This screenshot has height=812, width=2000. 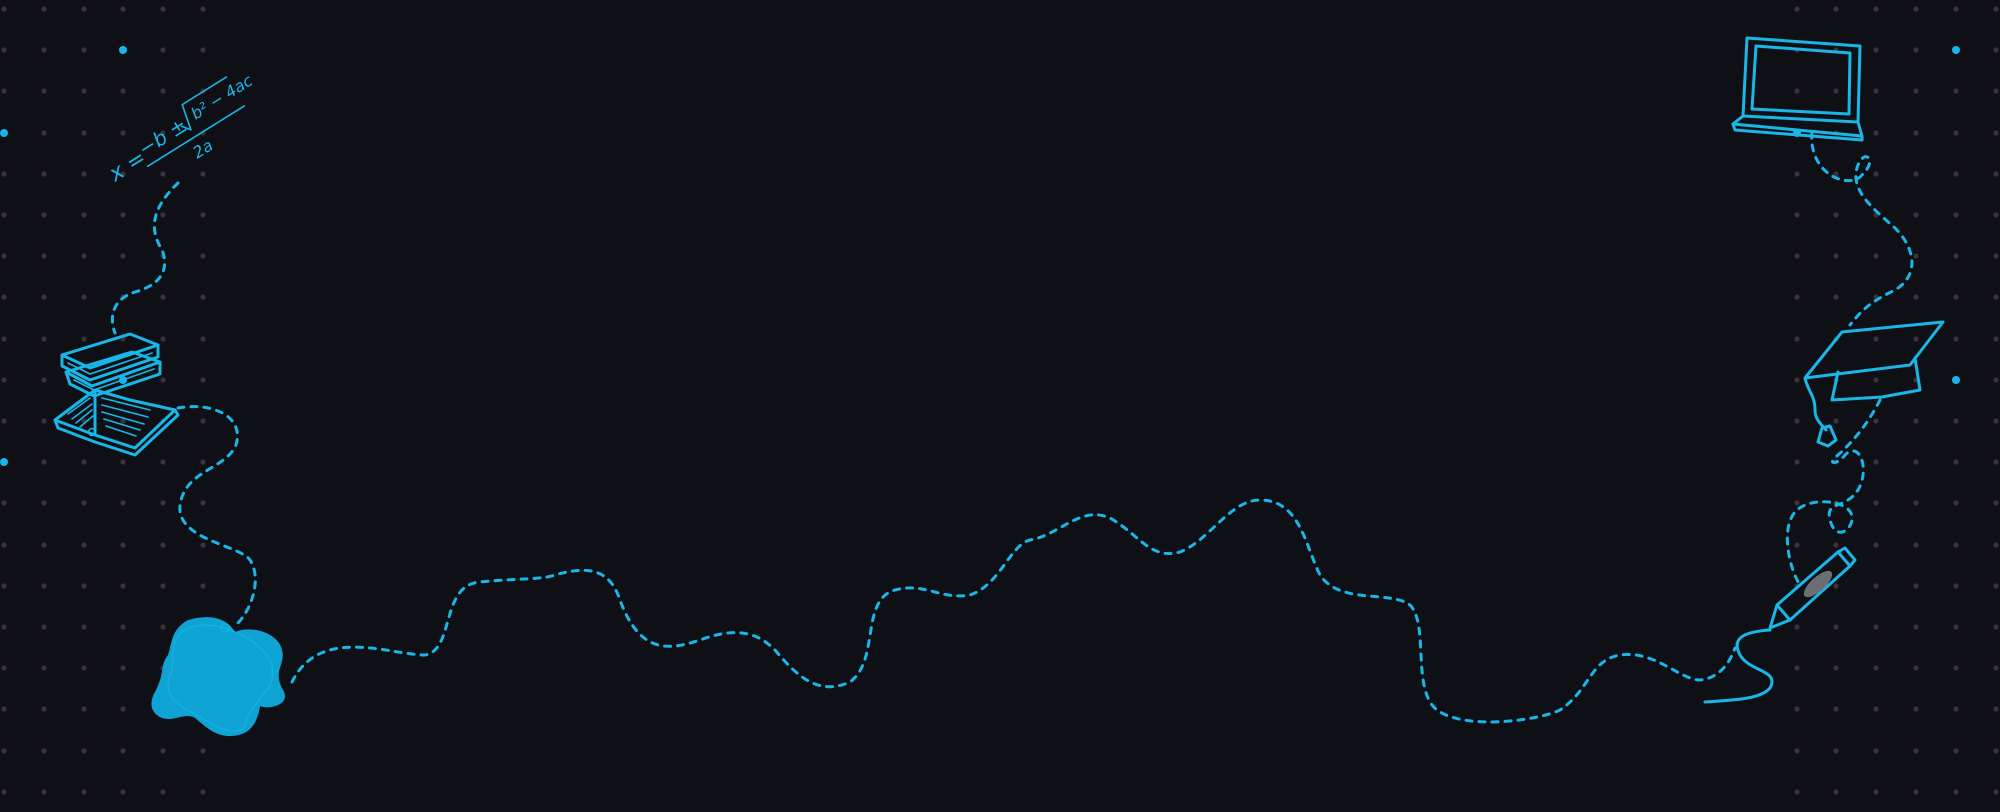 I want to click on formula-radicand: b² − 4ac, so click(x=221, y=97).